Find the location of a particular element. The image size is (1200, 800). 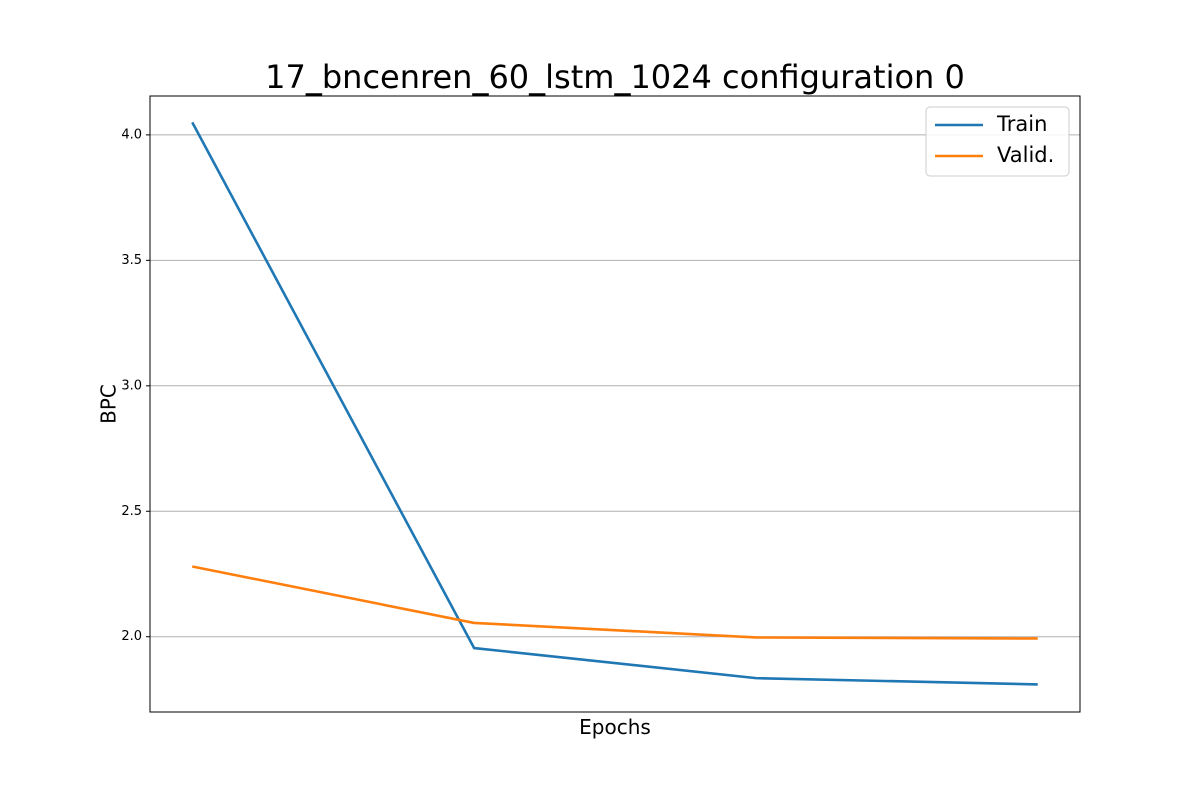

y-axis-ticks: 2.0 2.5 3.0 3.5 4.0 is located at coordinates (135, 385).